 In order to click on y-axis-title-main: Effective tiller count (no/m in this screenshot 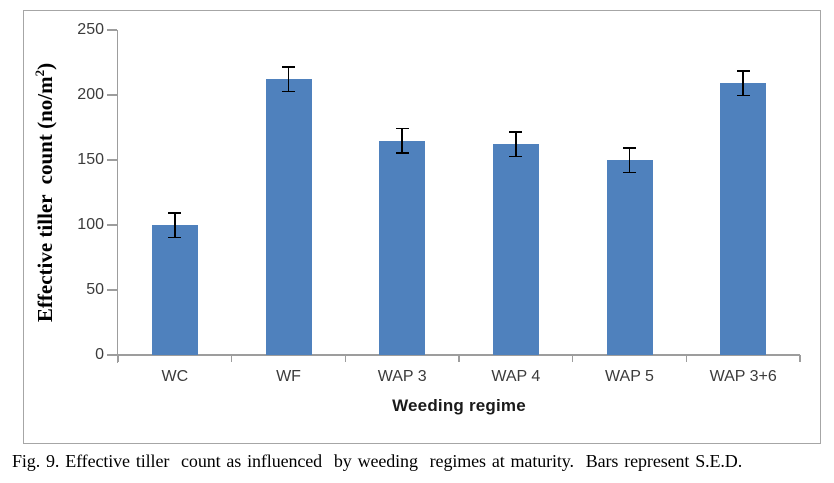, I will do `click(45, 199)`.